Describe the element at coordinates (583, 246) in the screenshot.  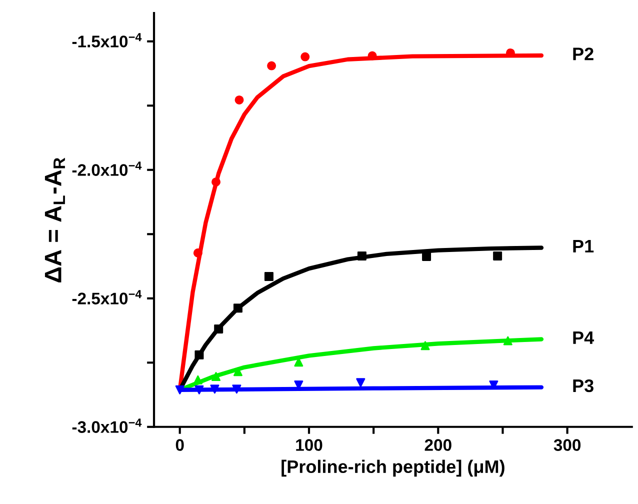
I see `series-label: P1` at that location.